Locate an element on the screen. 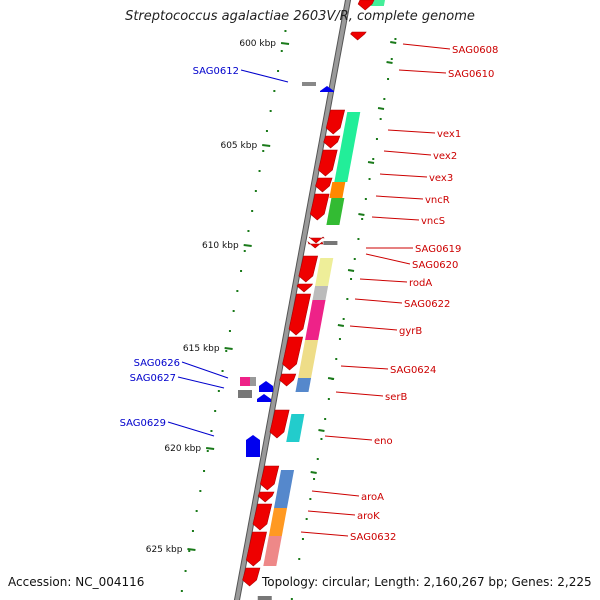 The width and height of the screenshot is (600, 600). gene-label: SAG0620 is located at coordinates (435, 265).